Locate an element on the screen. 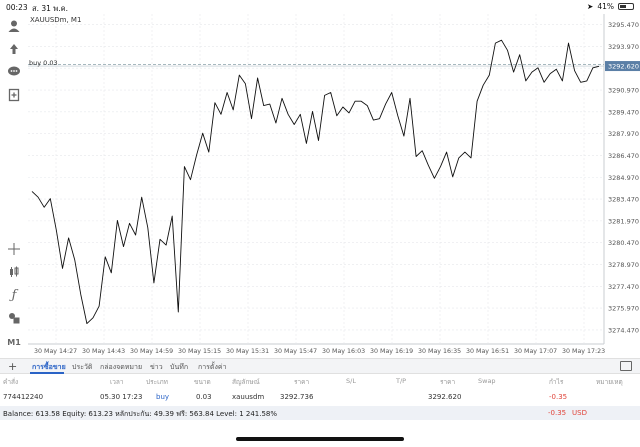  col-comment: หมายเหตุ is located at coordinates (609, 382).